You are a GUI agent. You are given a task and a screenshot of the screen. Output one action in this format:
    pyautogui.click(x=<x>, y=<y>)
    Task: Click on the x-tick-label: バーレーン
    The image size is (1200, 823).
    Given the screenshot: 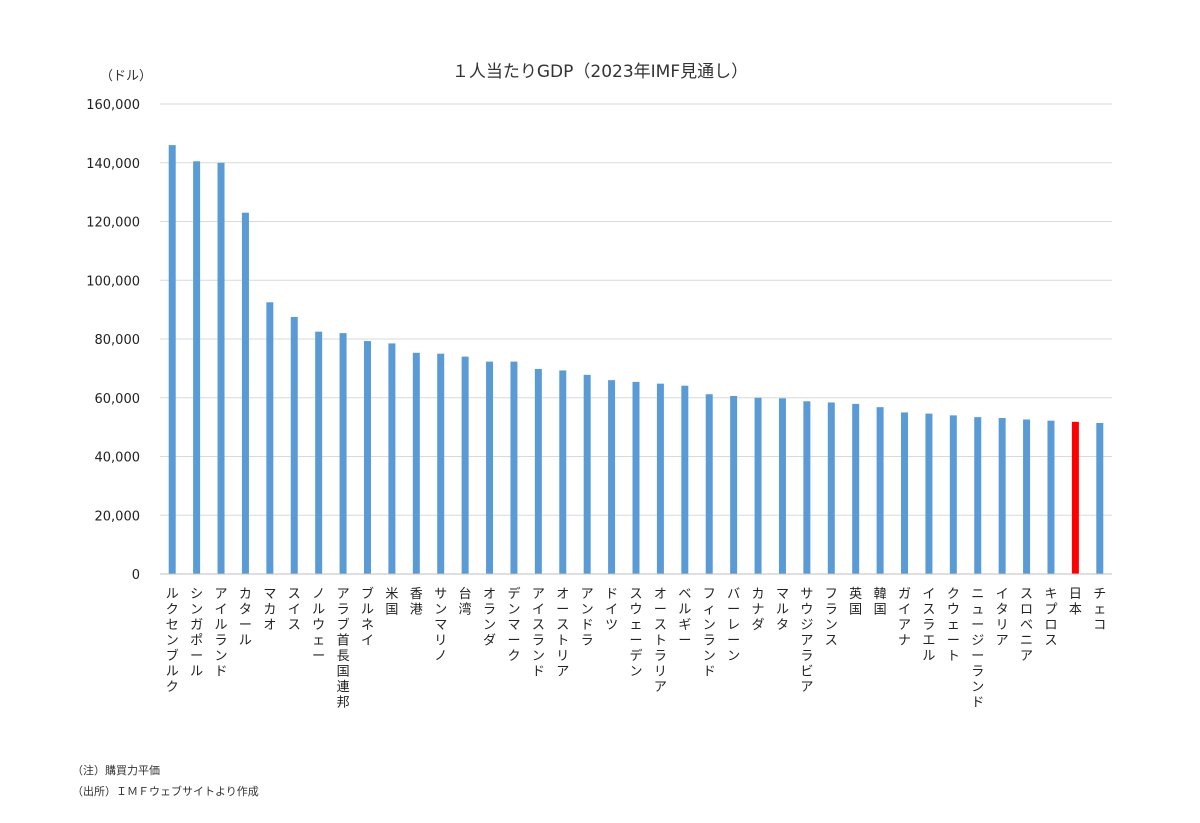 What is the action you would take?
    pyautogui.click(x=733, y=625)
    